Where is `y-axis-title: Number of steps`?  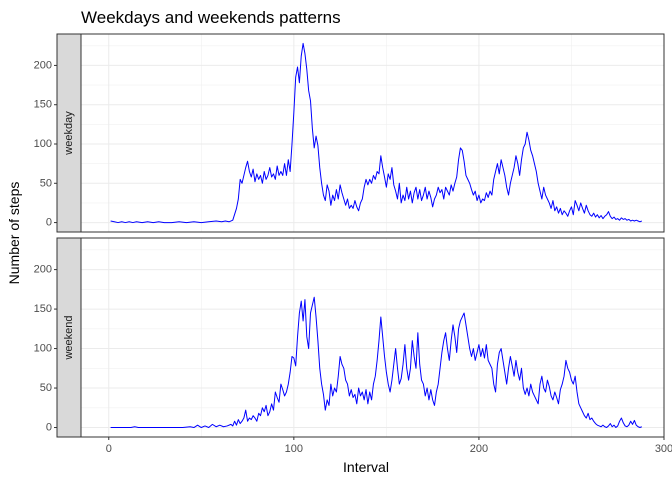
y-axis-title: Number of steps is located at coordinates (14, 233).